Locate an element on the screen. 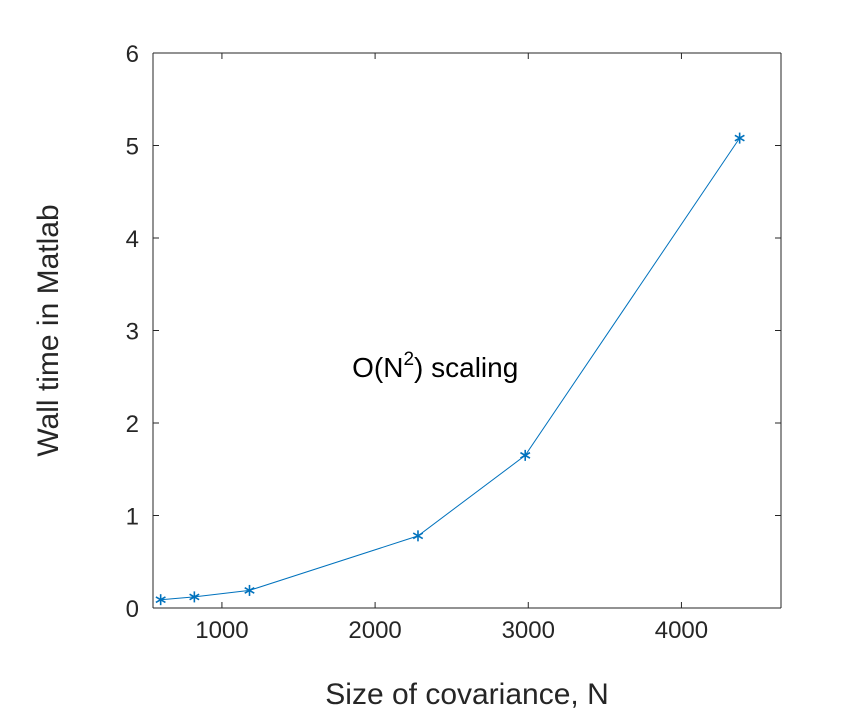 This screenshot has width=864, height=720. scaling-annotation: O(N2) scaling is located at coordinates (435, 366).